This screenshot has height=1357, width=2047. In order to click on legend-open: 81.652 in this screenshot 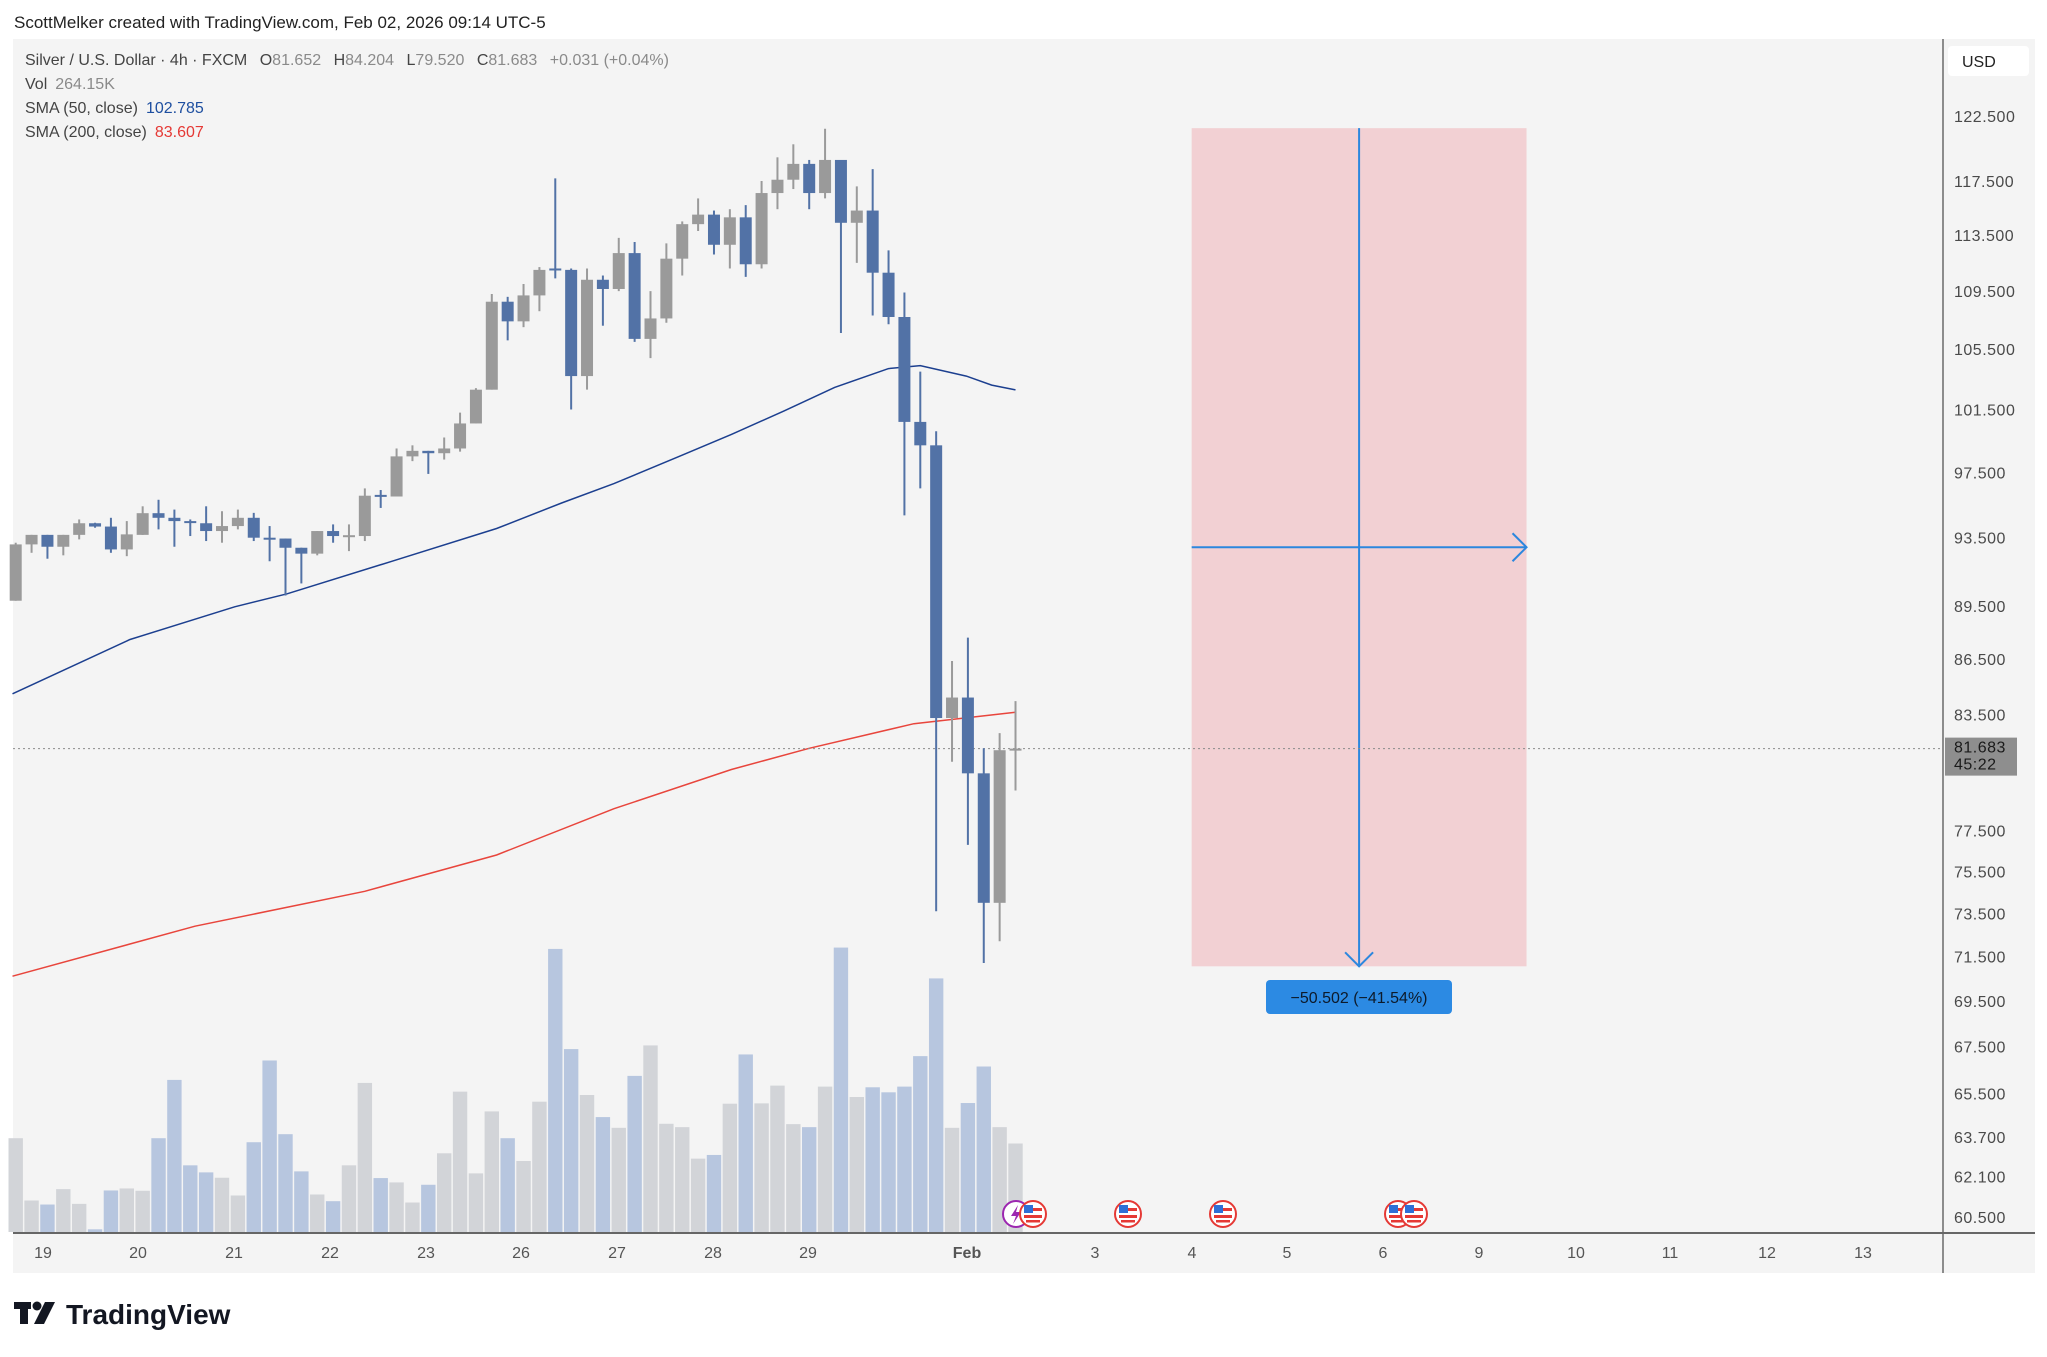, I will do `click(296, 60)`.